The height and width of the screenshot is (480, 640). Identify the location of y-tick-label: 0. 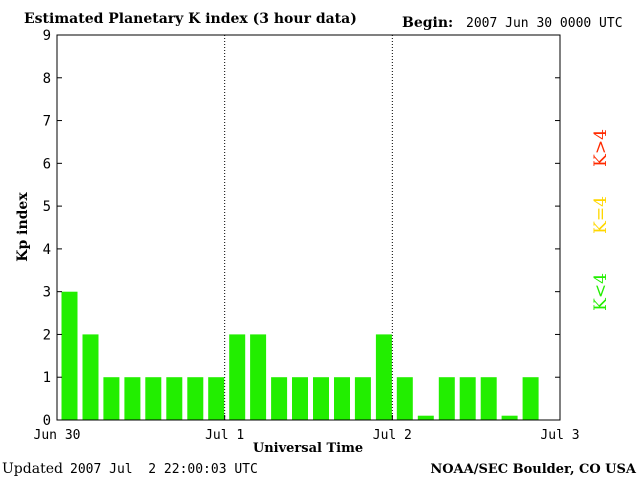
(47, 421).